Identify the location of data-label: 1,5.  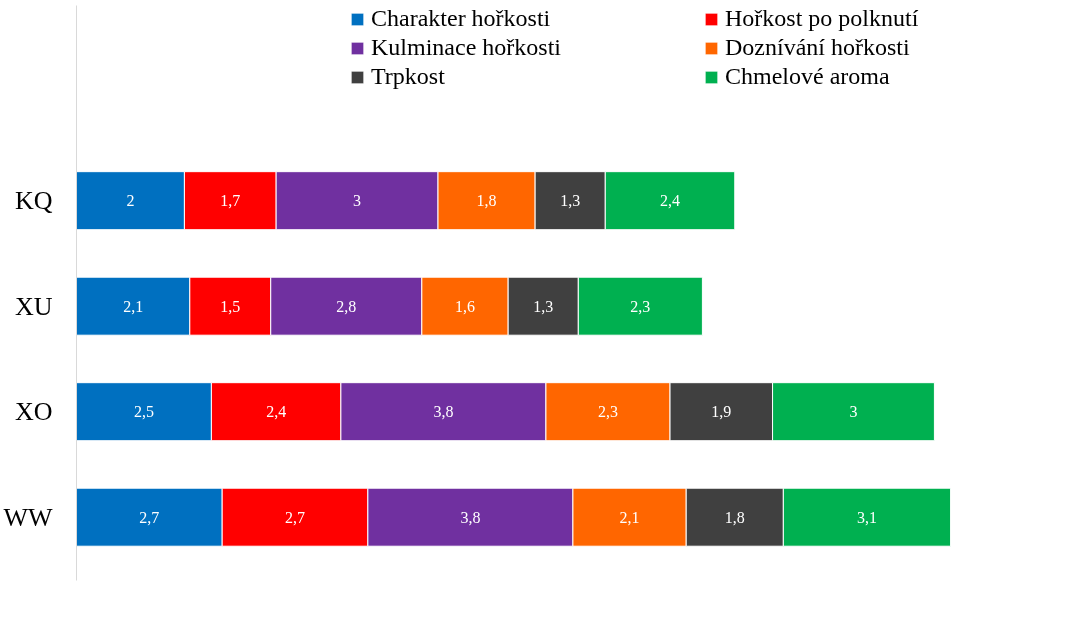
(230, 306).